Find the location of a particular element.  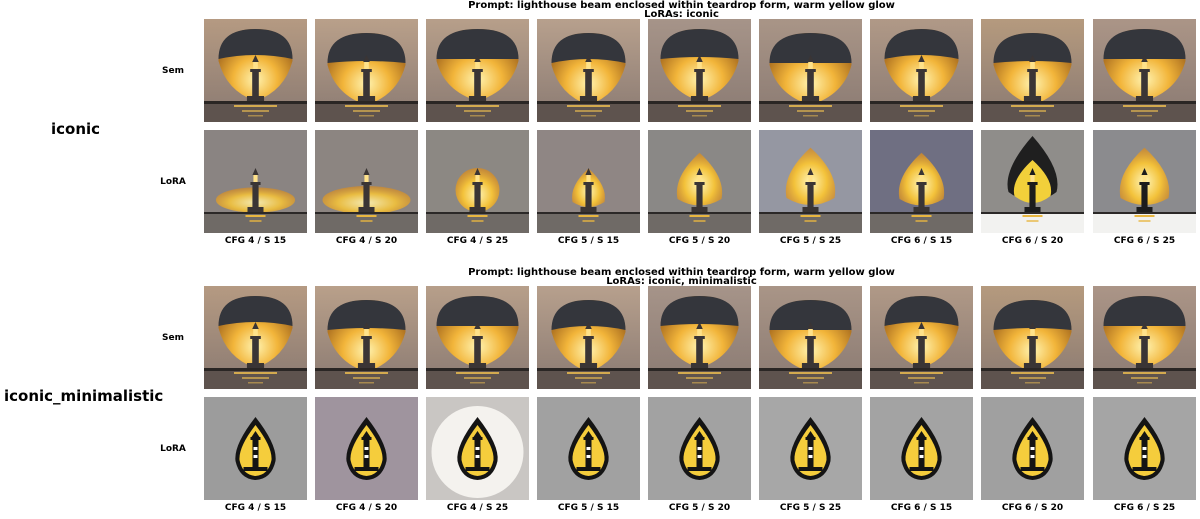

group-label: iconic_minimalistic is located at coordinates (84, 396).